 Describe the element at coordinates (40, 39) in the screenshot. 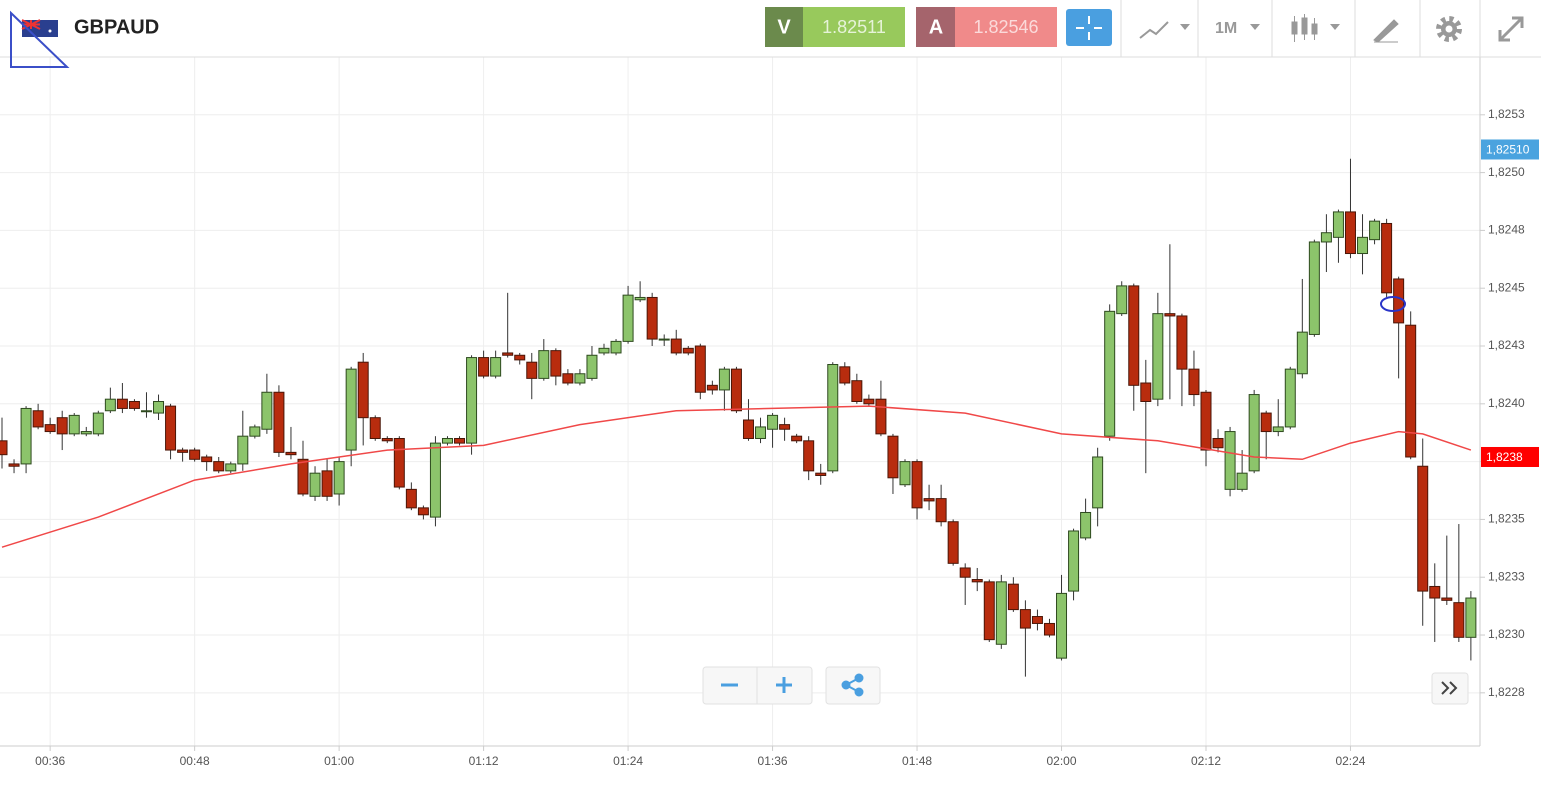

I see `drawing-tool-triangle` at that location.